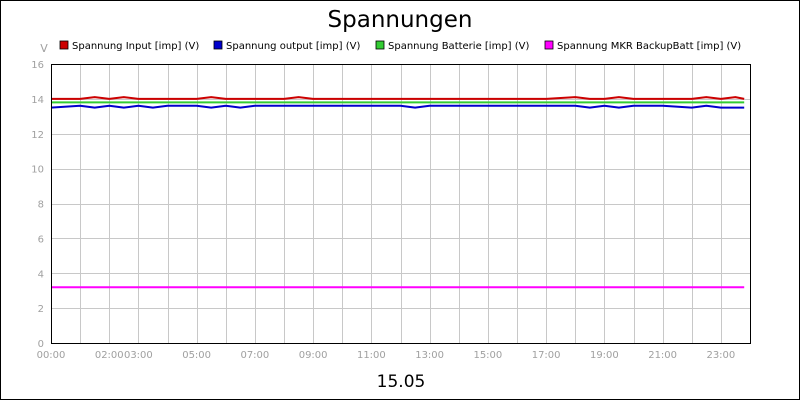  I want to click on y-axis-unit: V, so click(44, 48).